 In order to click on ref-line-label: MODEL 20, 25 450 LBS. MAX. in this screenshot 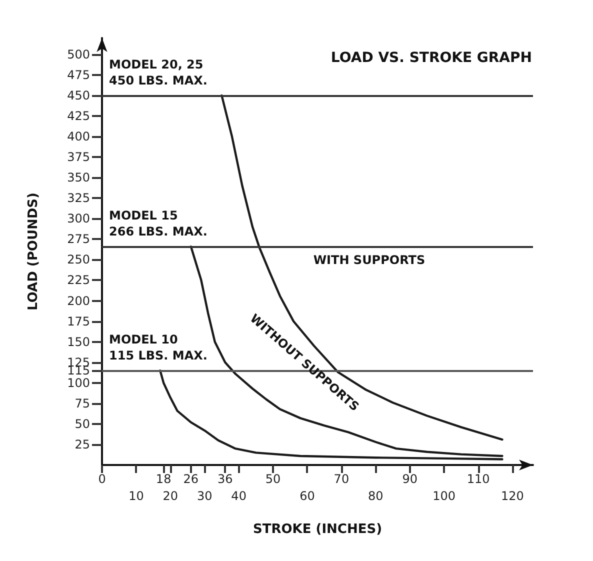, I will do `click(158, 72)`.